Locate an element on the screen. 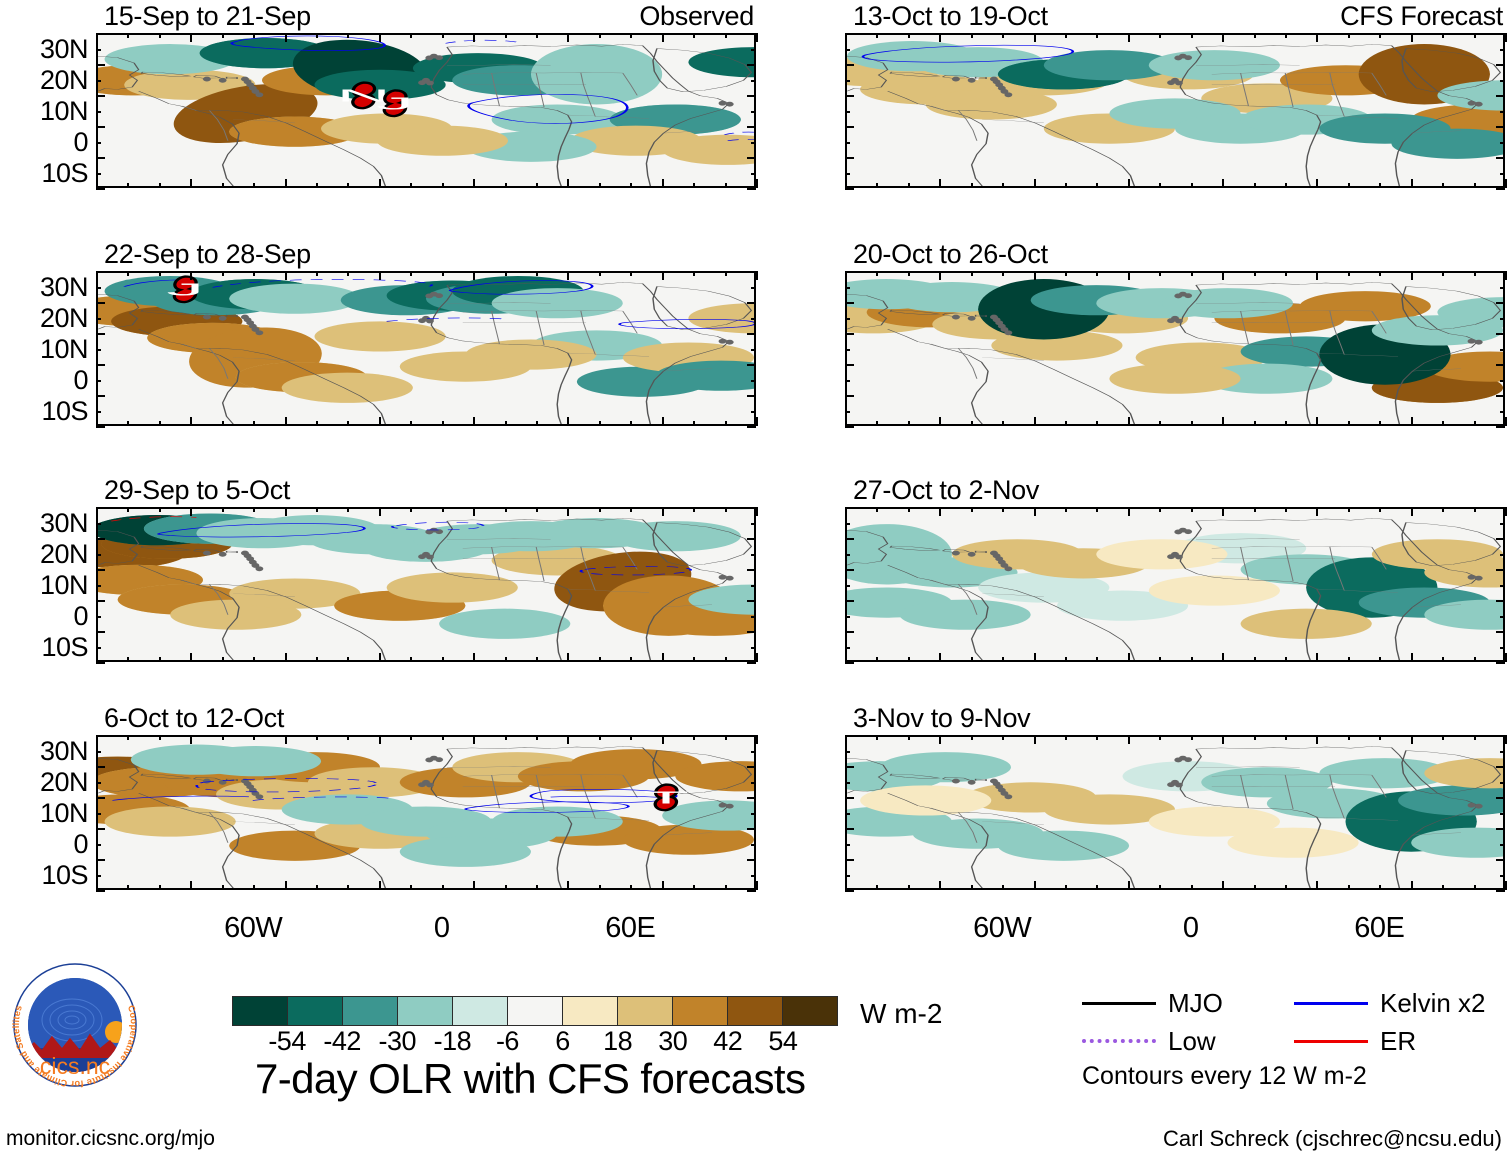  panel-title-obs-4: 6-Oct to 12-Oct is located at coordinates (194, 718).